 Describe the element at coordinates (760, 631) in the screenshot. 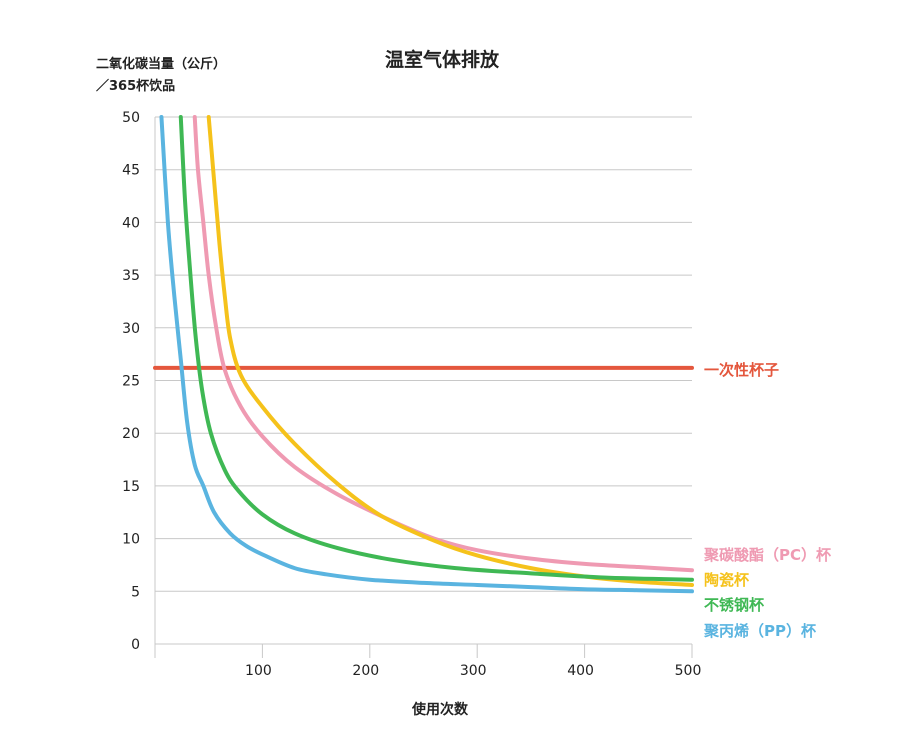

I see `series-label-4: 聚丙烯（PP）杯` at that location.